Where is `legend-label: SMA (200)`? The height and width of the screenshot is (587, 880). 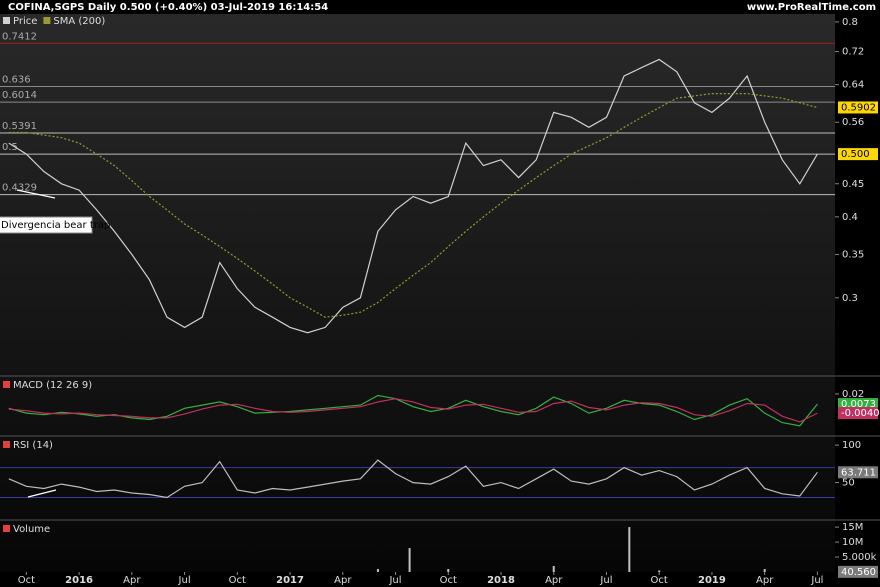 legend-label: SMA (200) is located at coordinates (79, 21).